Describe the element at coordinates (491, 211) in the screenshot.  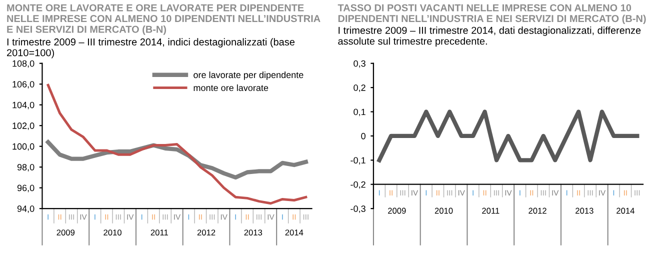
I see `annotation: 2011` at that location.